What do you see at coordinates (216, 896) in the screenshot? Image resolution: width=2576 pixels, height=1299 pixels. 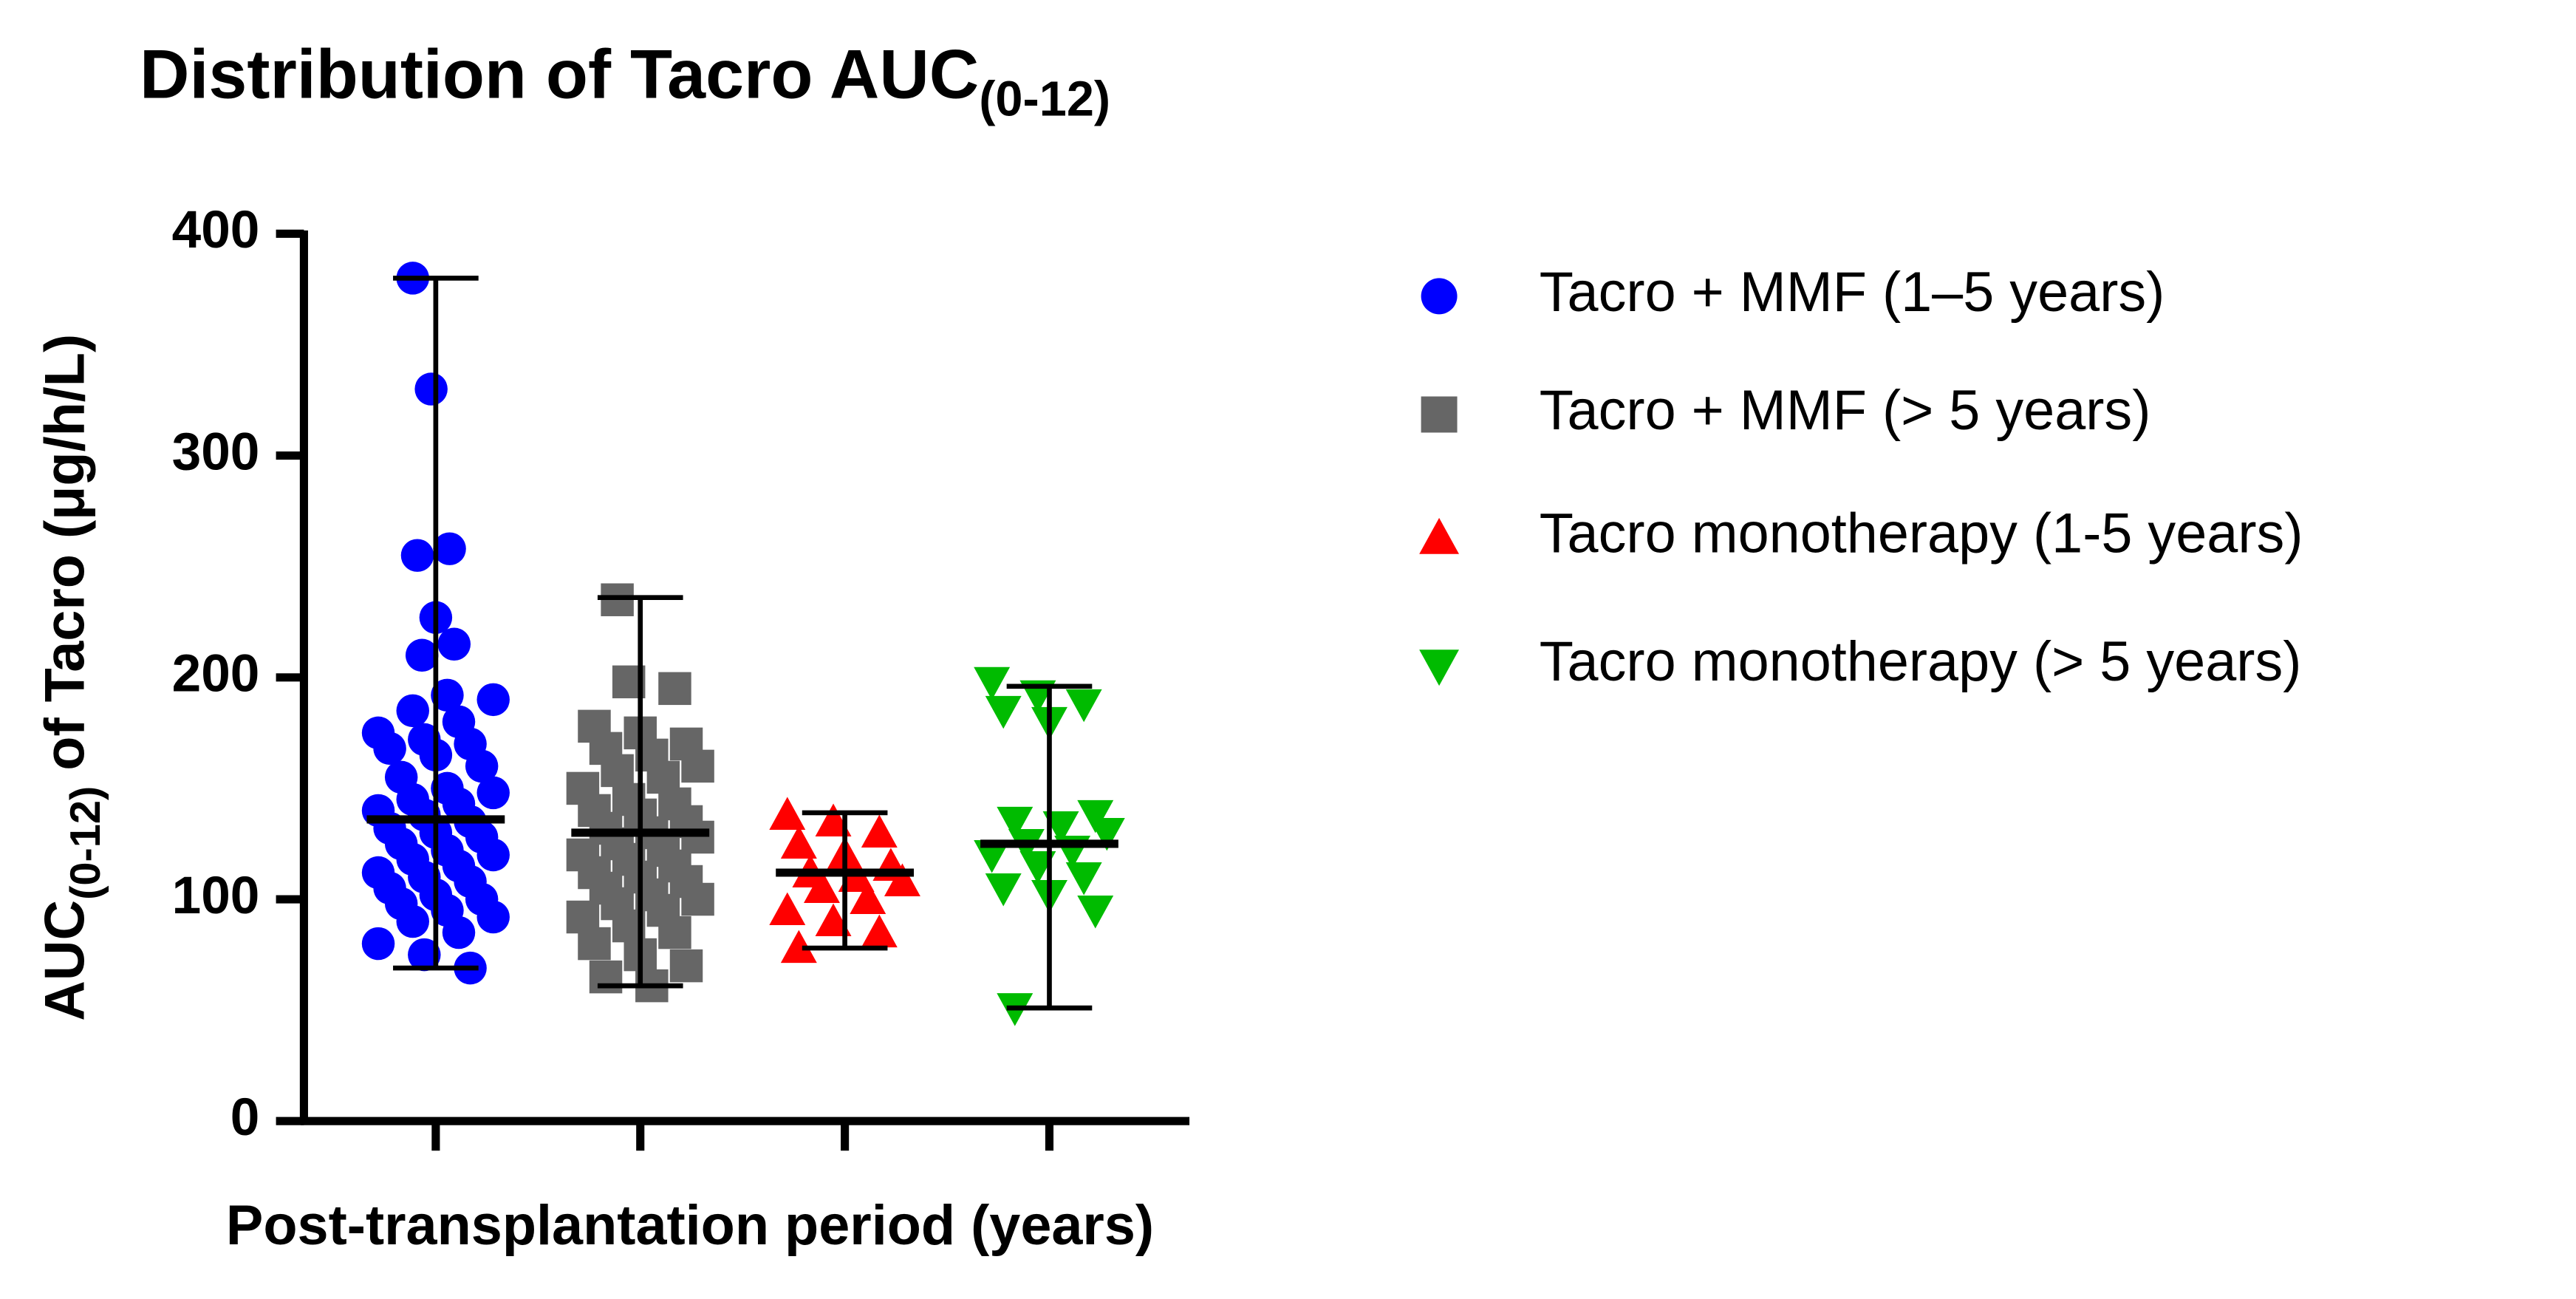 I see `y-tick-label: 100` at bounding box center [216, 896].